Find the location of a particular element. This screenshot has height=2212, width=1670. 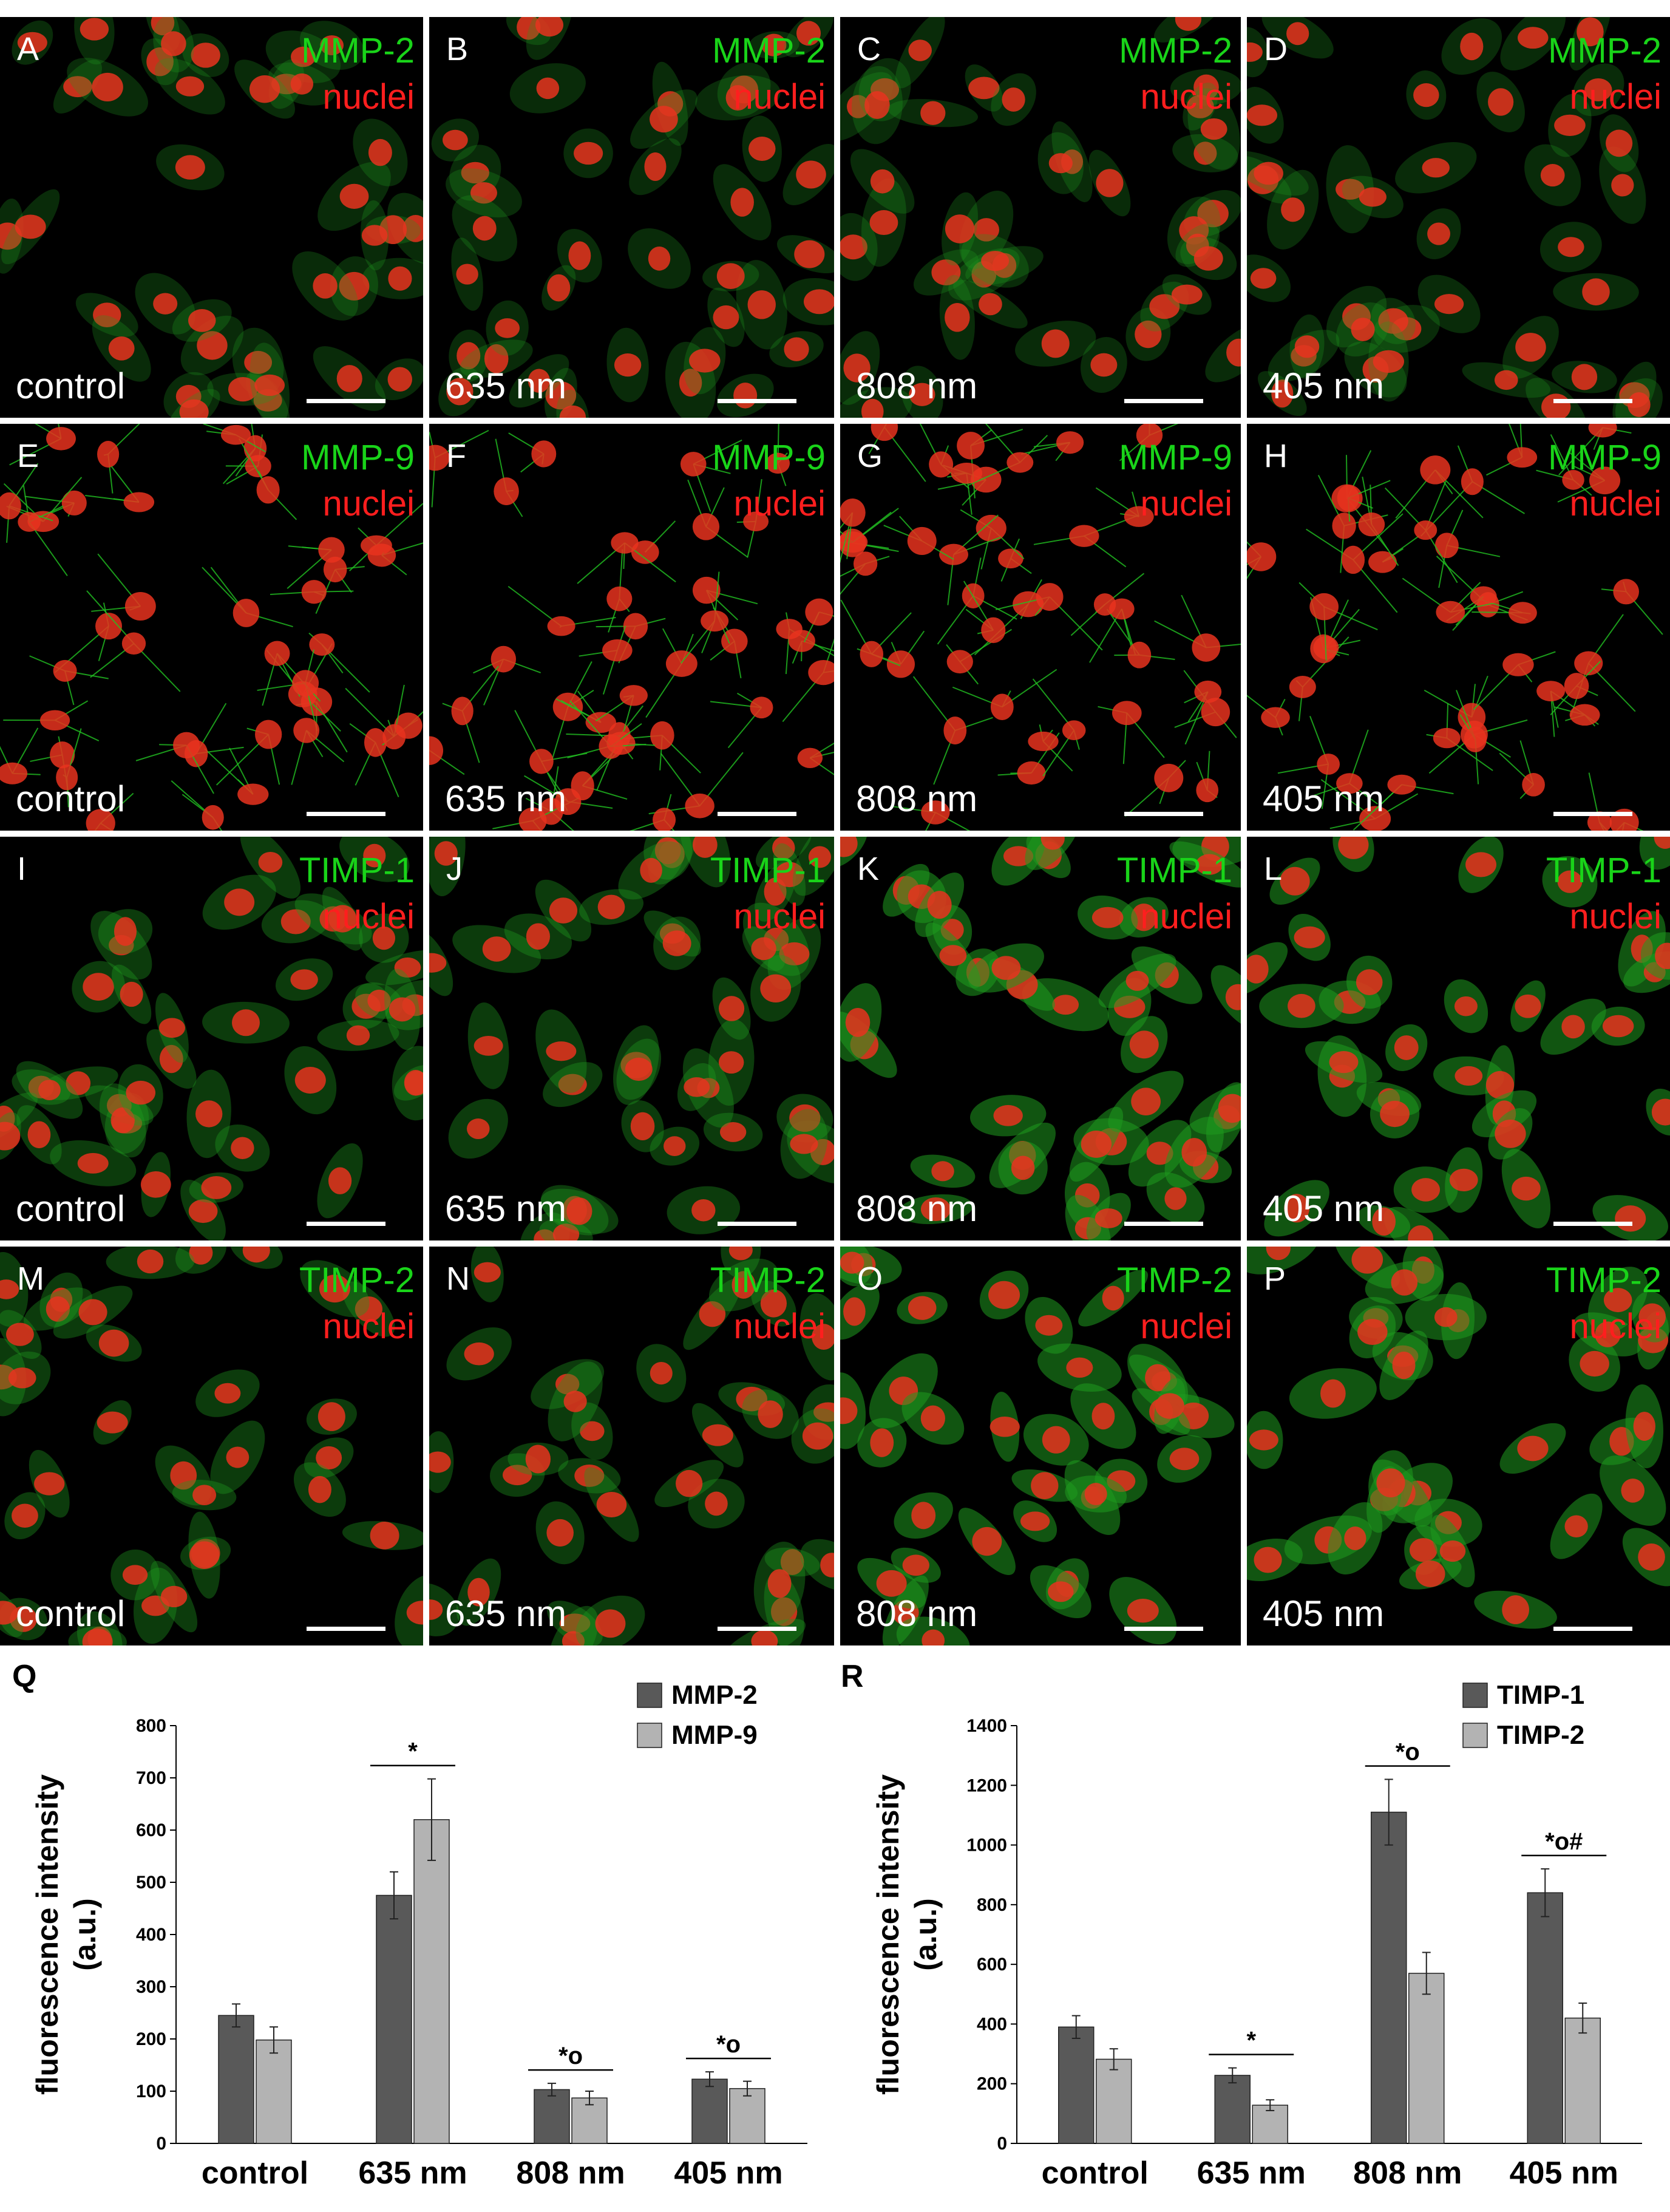

y-tick-label: 200 is located at coordinates (992, 2084).